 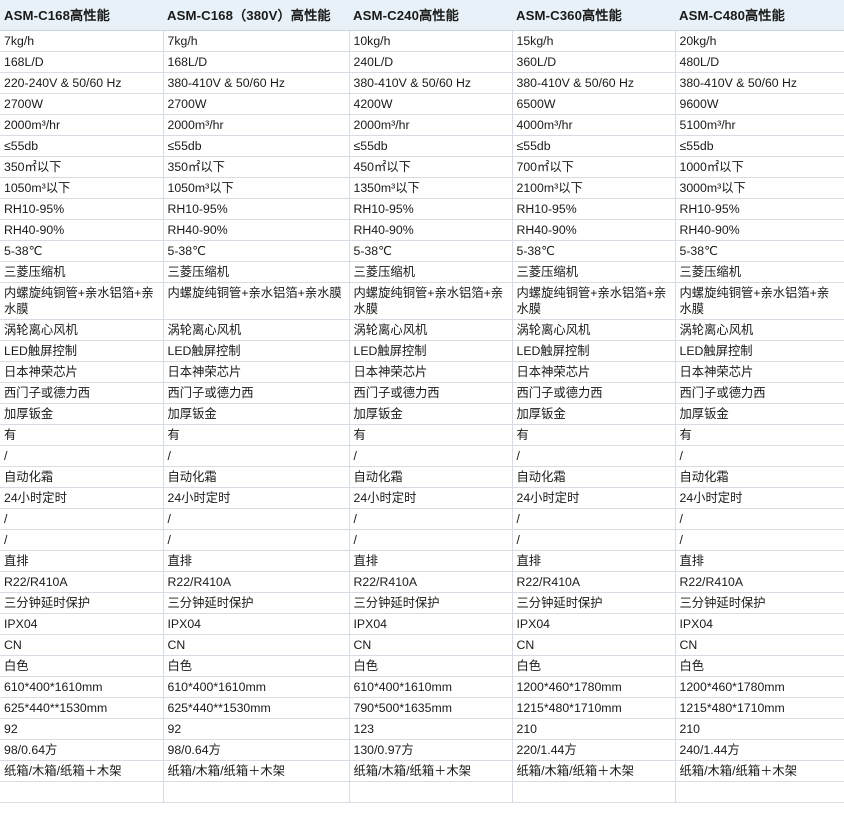 What do you see at coordinates (82, 167) in the screenshot?
I see `table-cell: 350㎡以下` at bounding box center [82, 167].